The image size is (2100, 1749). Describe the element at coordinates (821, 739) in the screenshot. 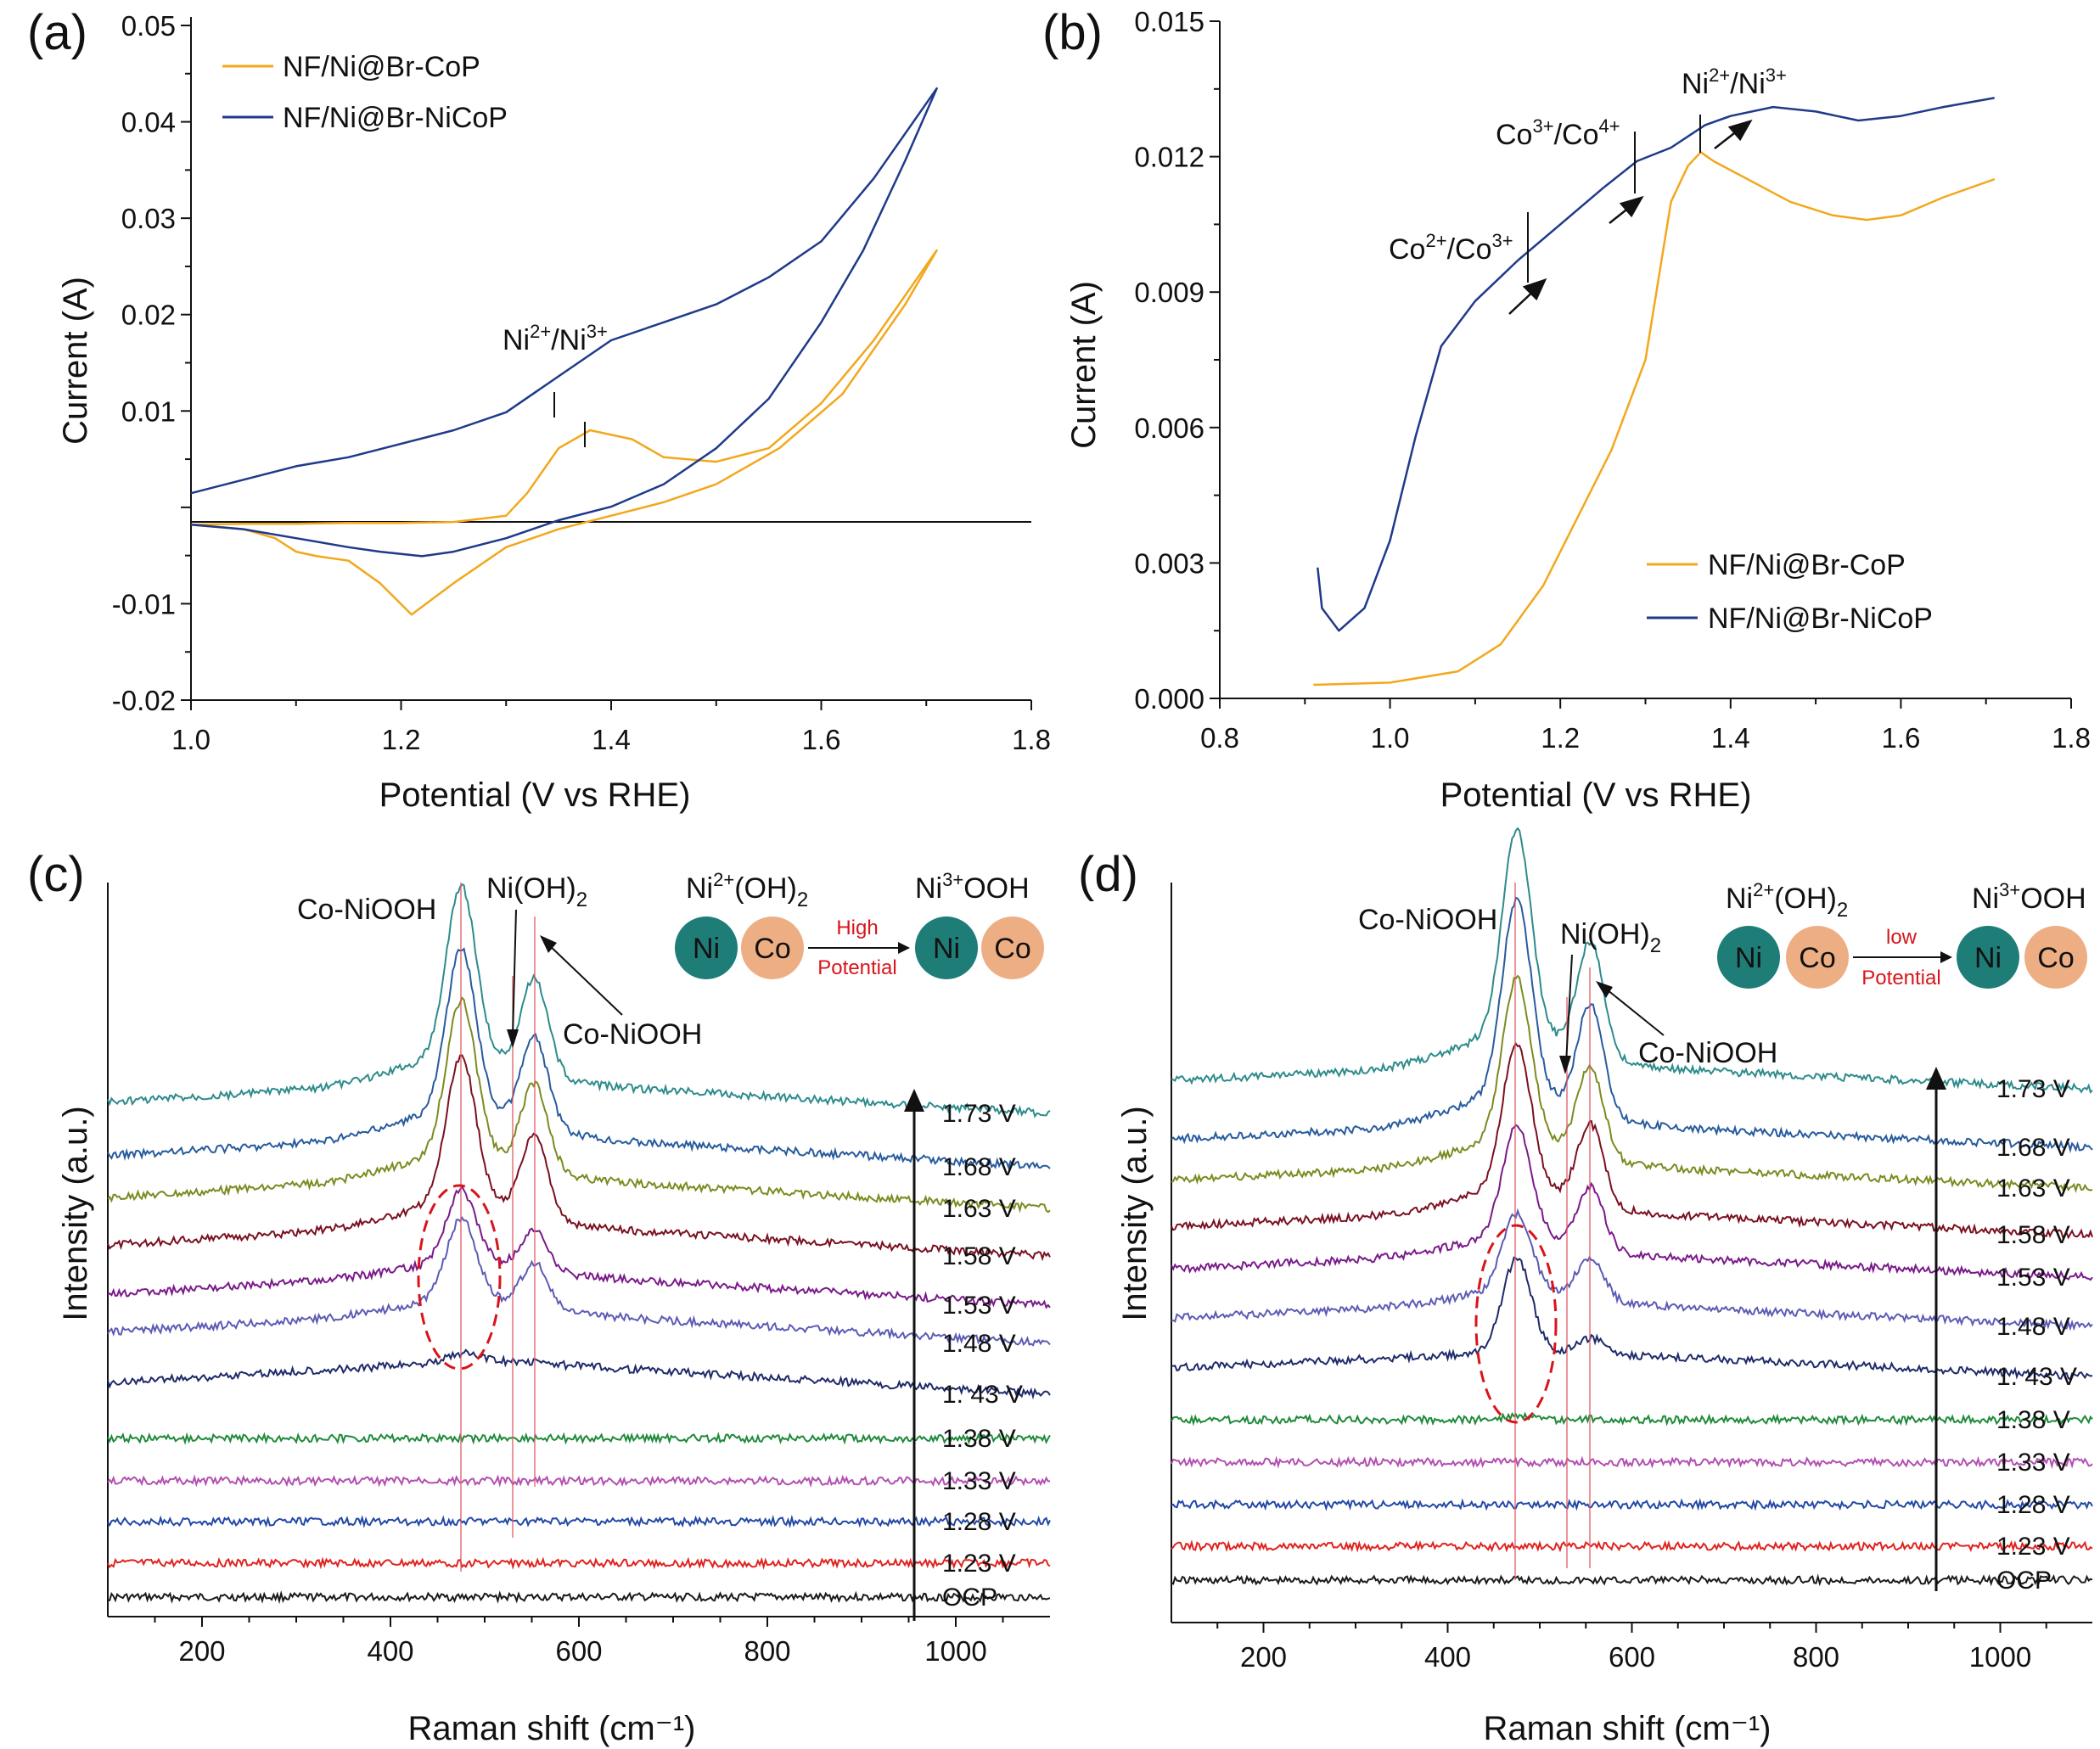

I see `x-tick-label-a-3: 1.6` at that location.